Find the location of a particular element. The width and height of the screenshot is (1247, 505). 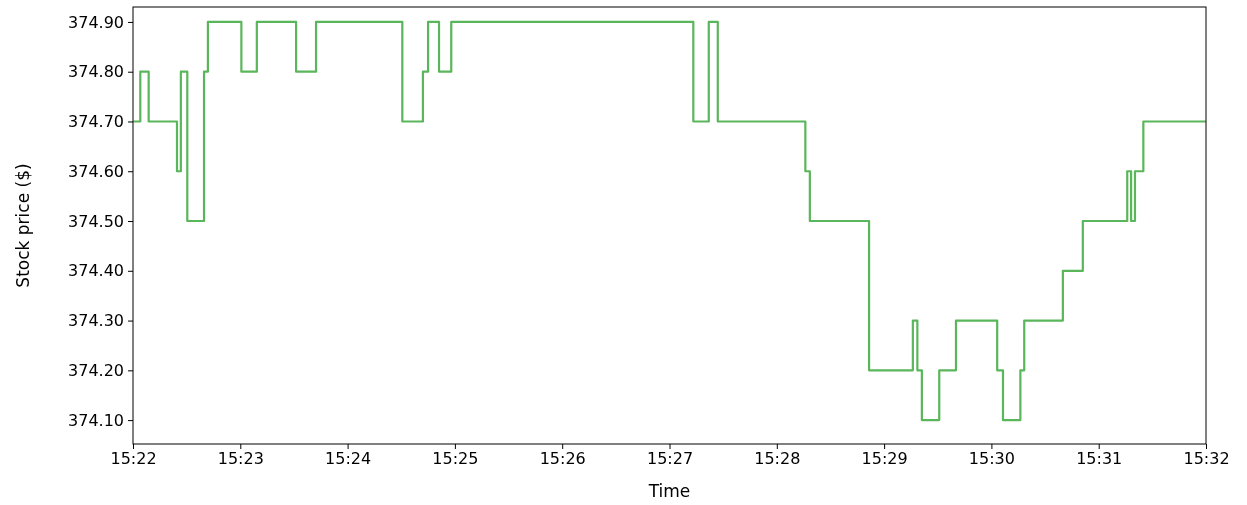

y-axis-title: Stock price ($) is located at coordinates (23, 225).